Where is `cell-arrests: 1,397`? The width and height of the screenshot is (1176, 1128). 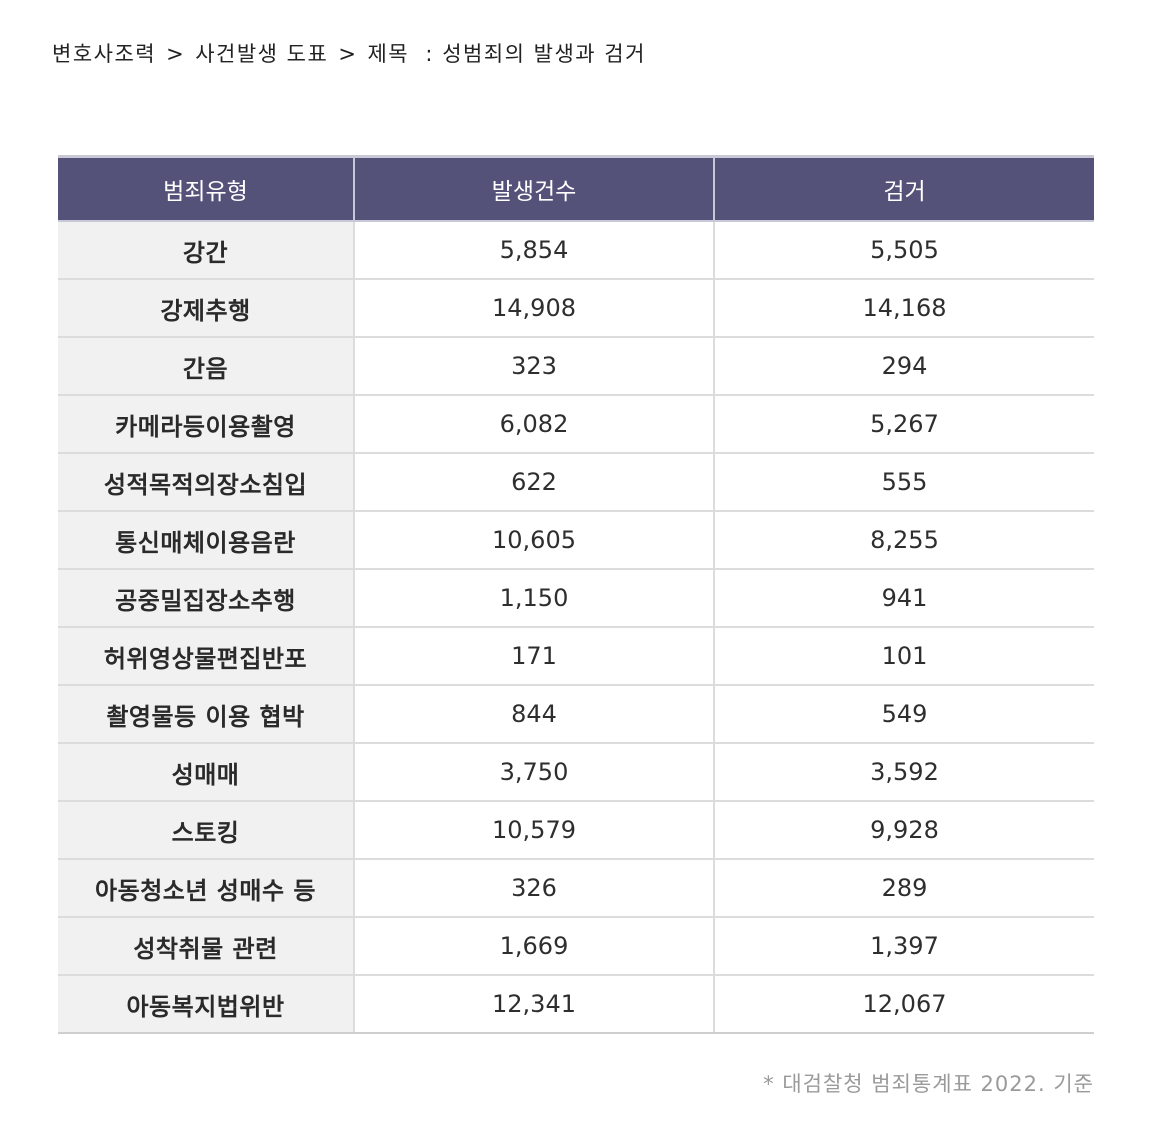 cell-arrests: 1,397 is located at coordinates (903, 946).